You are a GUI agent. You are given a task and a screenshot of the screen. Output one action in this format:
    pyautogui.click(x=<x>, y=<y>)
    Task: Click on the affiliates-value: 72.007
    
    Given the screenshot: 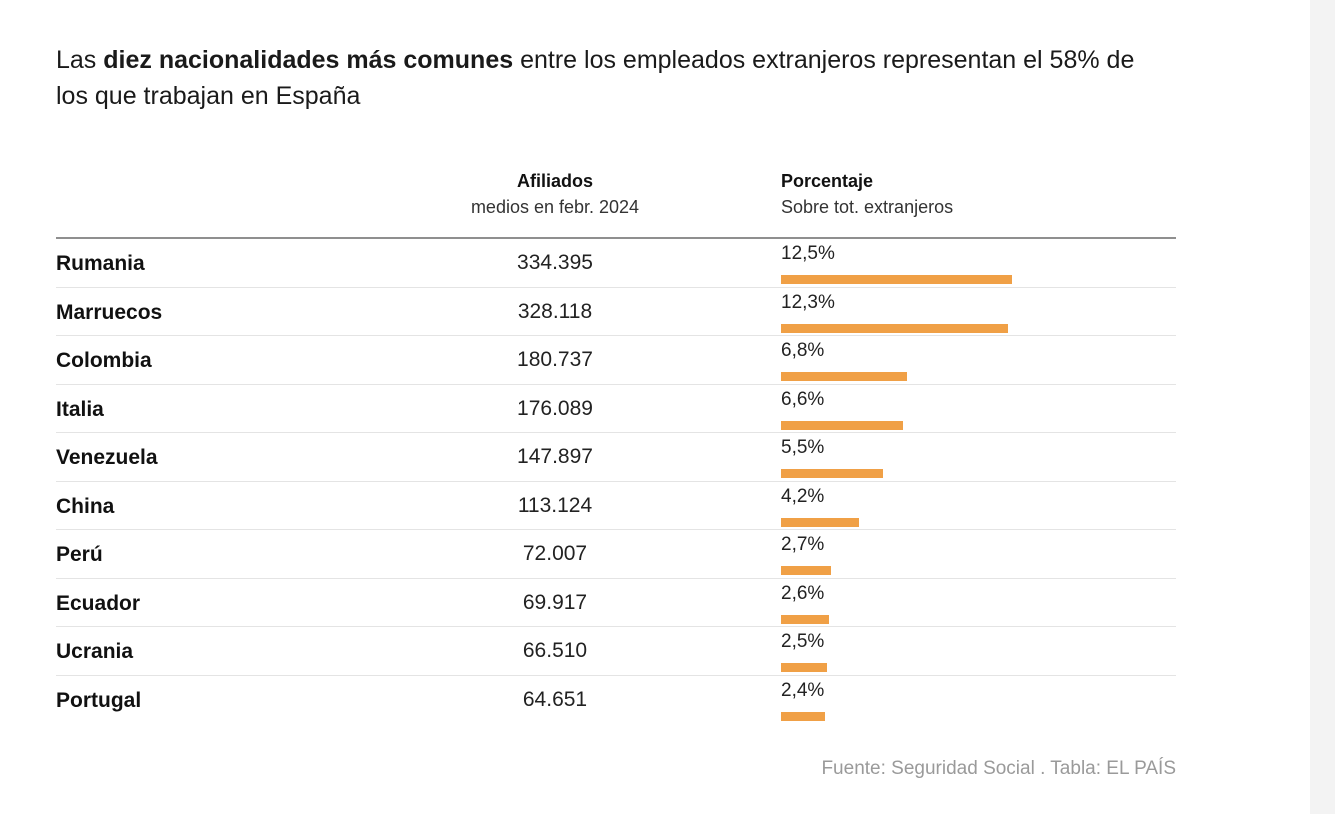 What is the action you would take?
    pyautogui.click(x=555, y=553)
    